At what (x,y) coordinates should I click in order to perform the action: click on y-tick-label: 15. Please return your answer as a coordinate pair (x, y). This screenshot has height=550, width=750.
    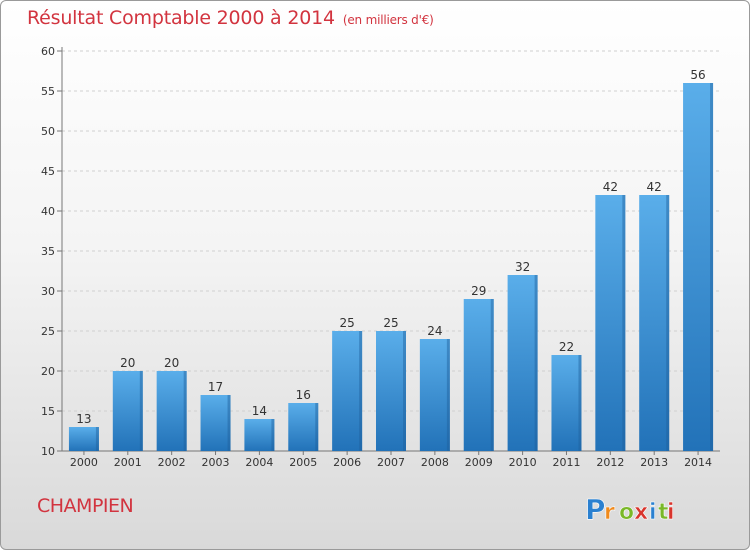
    Looking at the image, I should click on (48, 411).